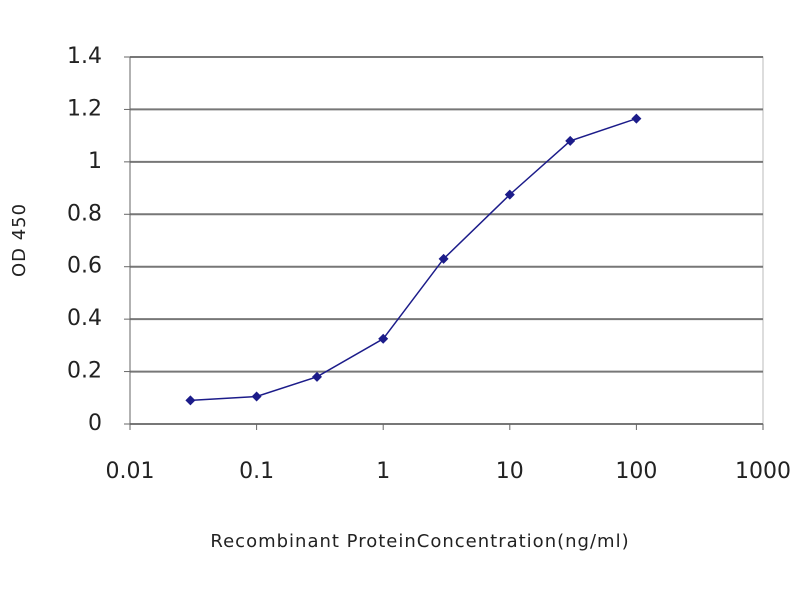 The image size is (800, 600). I want to click on y-tick-label: 1.2, so click(84, 108).